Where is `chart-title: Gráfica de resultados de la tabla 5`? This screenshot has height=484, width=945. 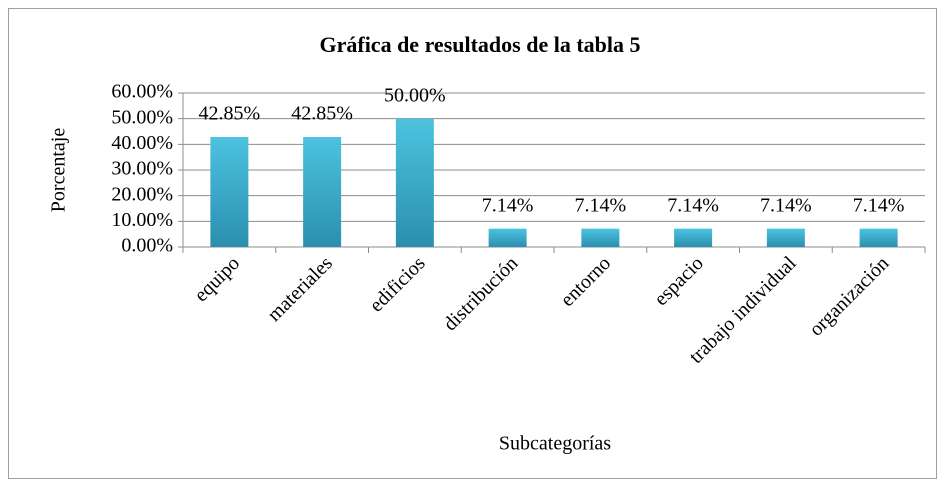 chart-title: Gráfica de resultados de la tabla 5 is located at coordinates (479, 44).